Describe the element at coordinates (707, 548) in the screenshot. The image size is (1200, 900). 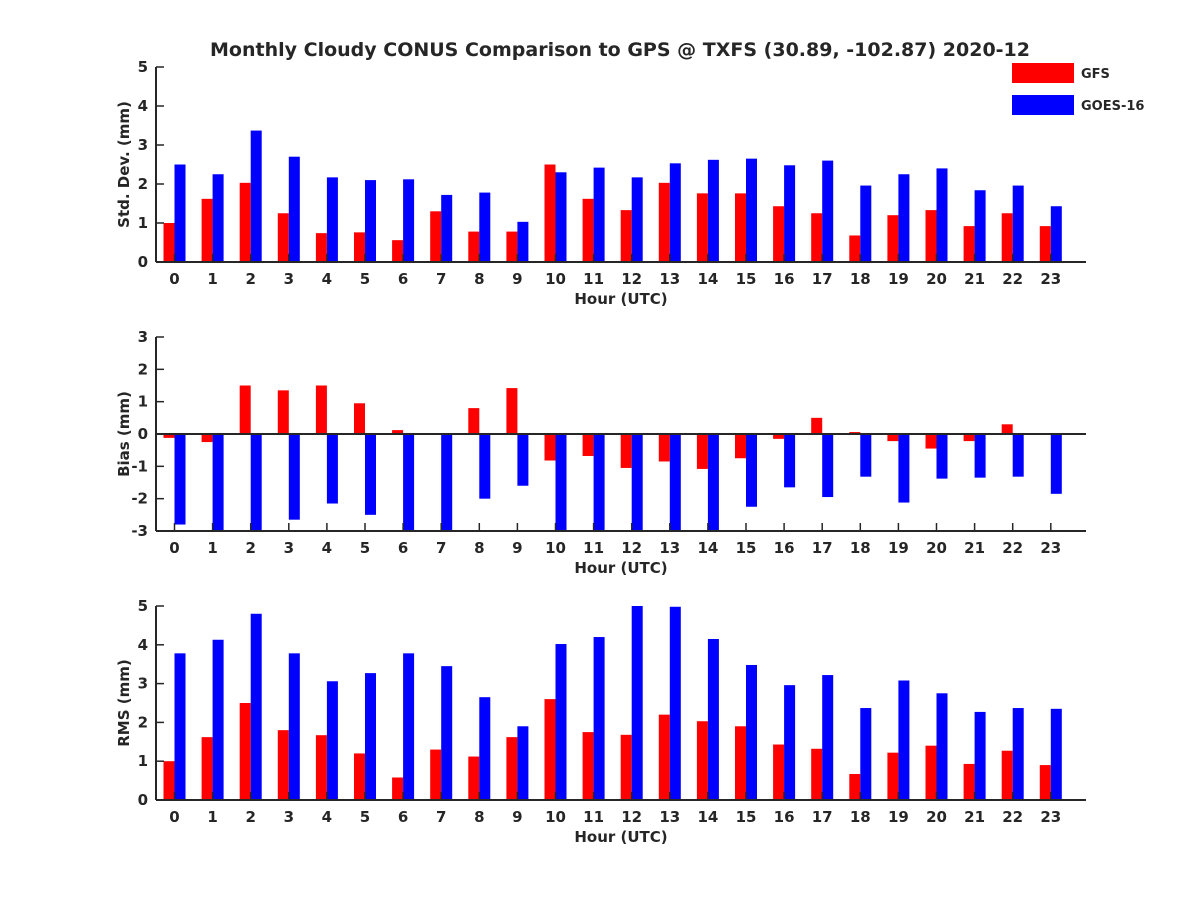
I see `x-tick-label-bias-14: 14` at that location.